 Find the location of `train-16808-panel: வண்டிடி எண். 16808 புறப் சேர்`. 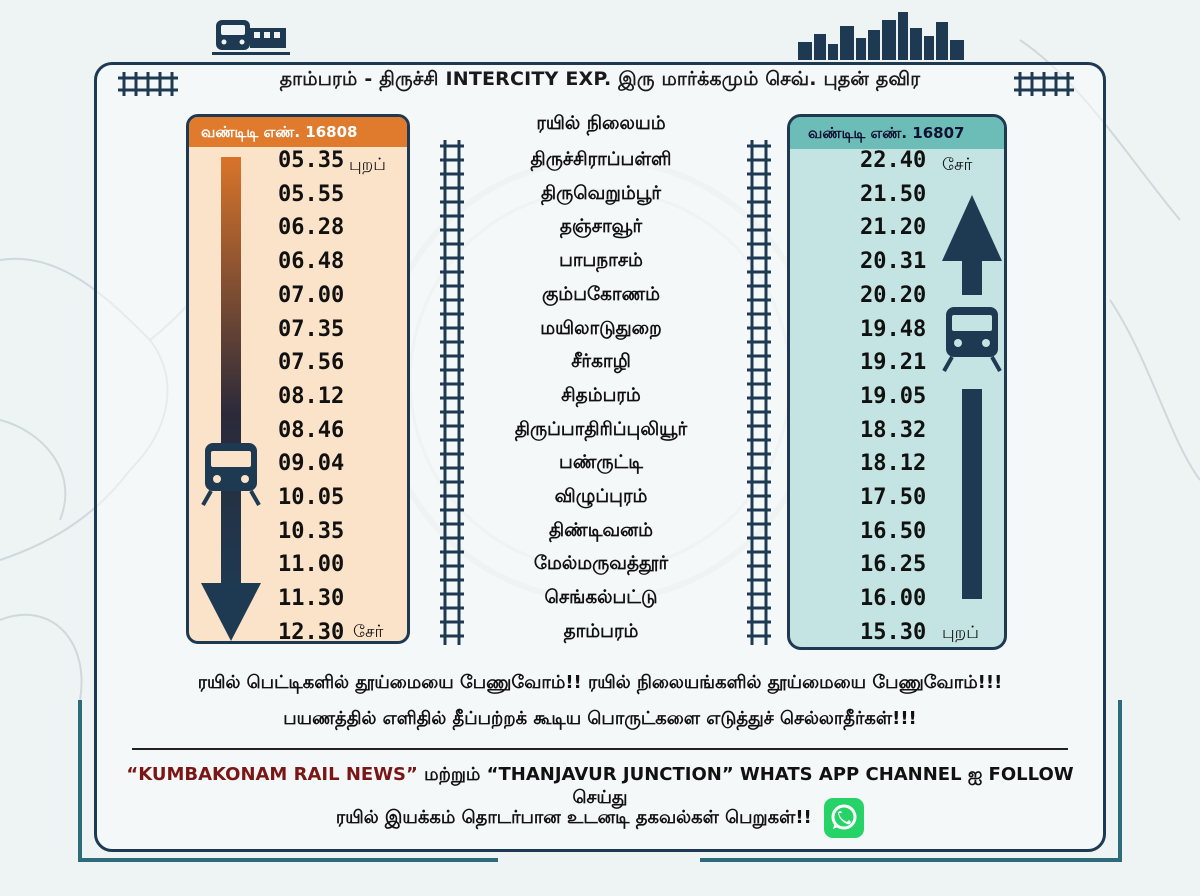

train-16808-panel: வண்டிடி எண். 16808 புறப் சேர் is located at coordinates (298, 379).